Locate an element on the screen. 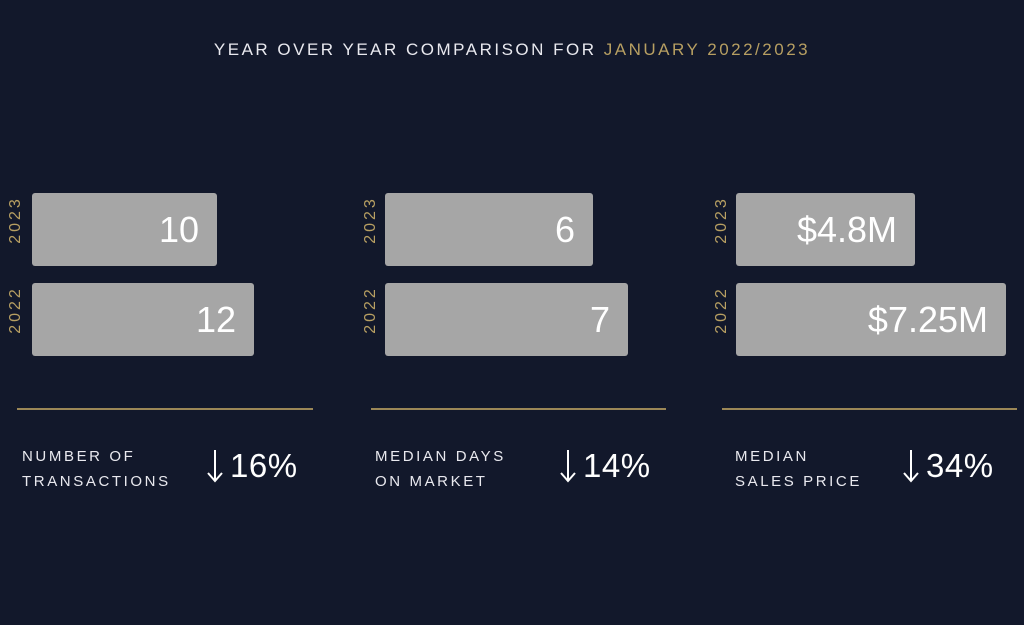  change-value: 16% is located at coordinates (264, 465).